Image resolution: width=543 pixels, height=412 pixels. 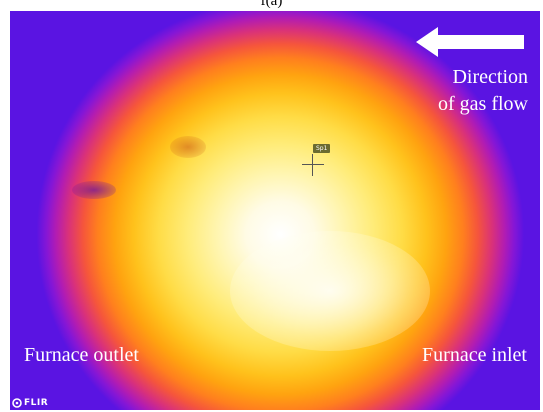 What do you see at coordinates (313, 165) in the screenshot?
I see `crosshair-icon` at bounding box center [313, 165].